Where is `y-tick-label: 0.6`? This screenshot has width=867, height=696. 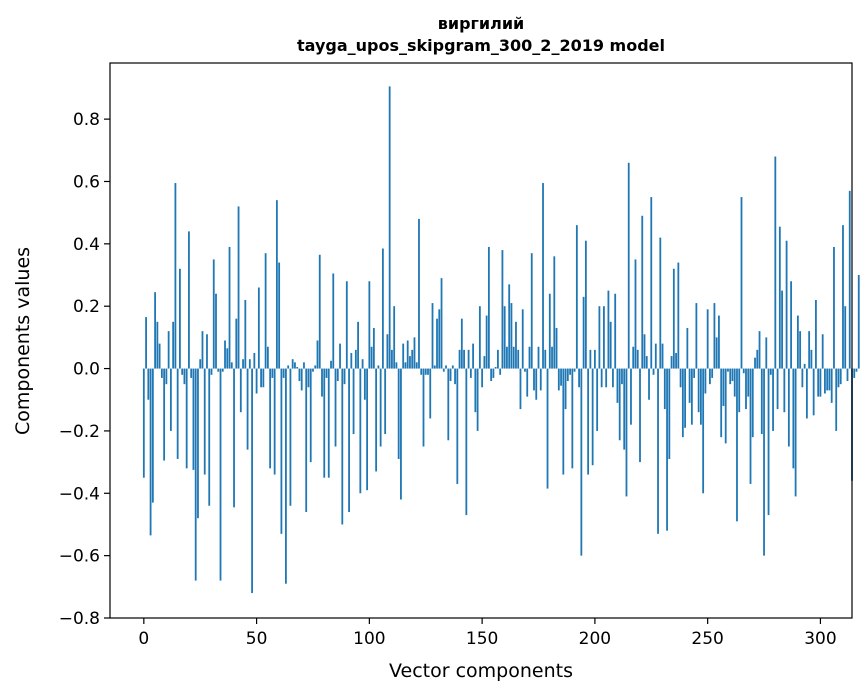 y-tick-label: 0.6 is located at coordinates (86, 182).